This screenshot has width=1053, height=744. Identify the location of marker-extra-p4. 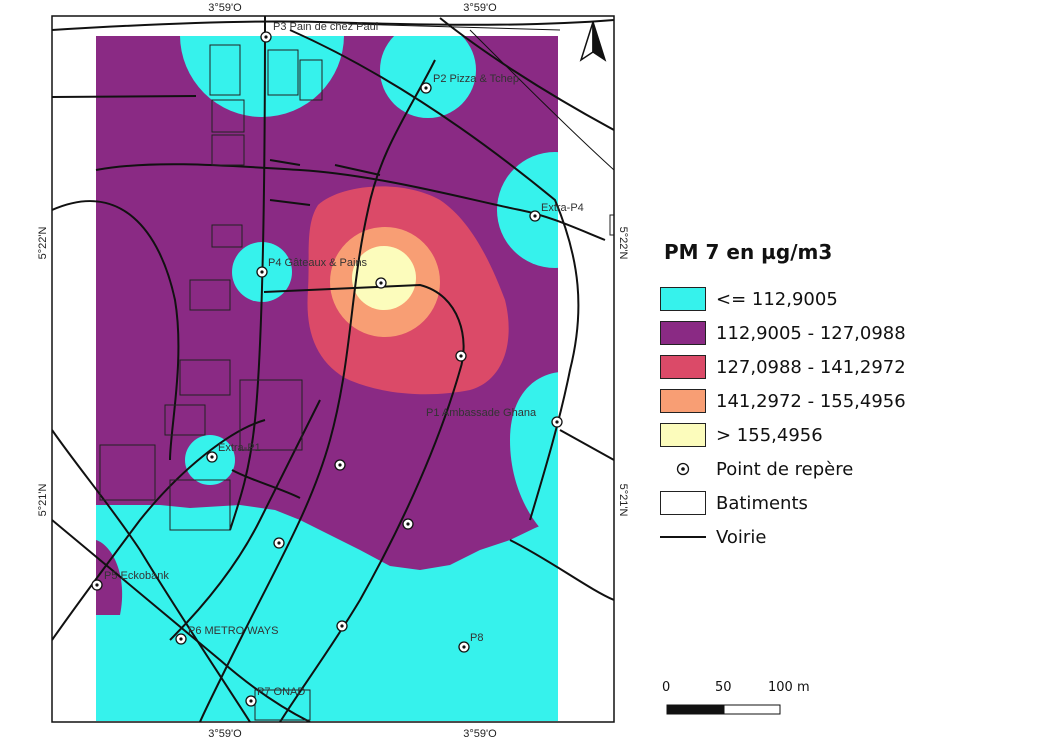
(535, 216).